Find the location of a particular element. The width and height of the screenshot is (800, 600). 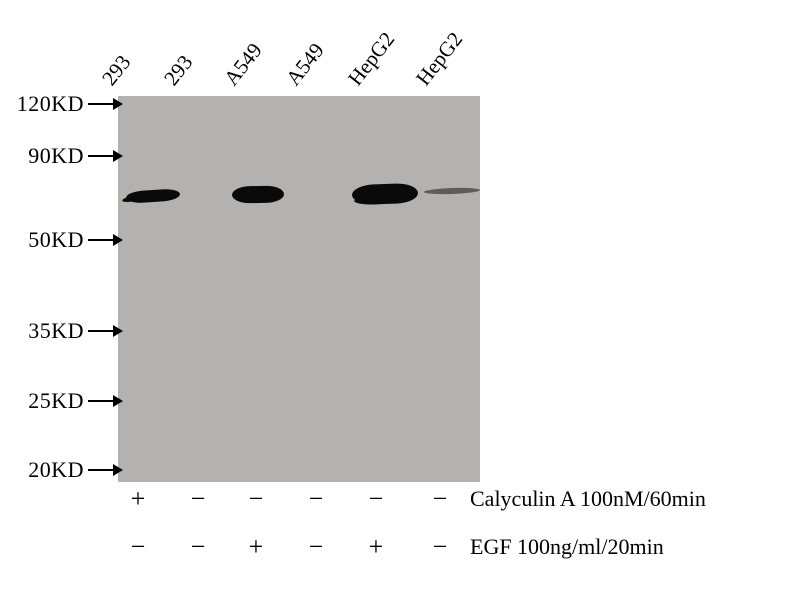

mw-marker-20kd: 20KD is located at coordinates (61, 469).